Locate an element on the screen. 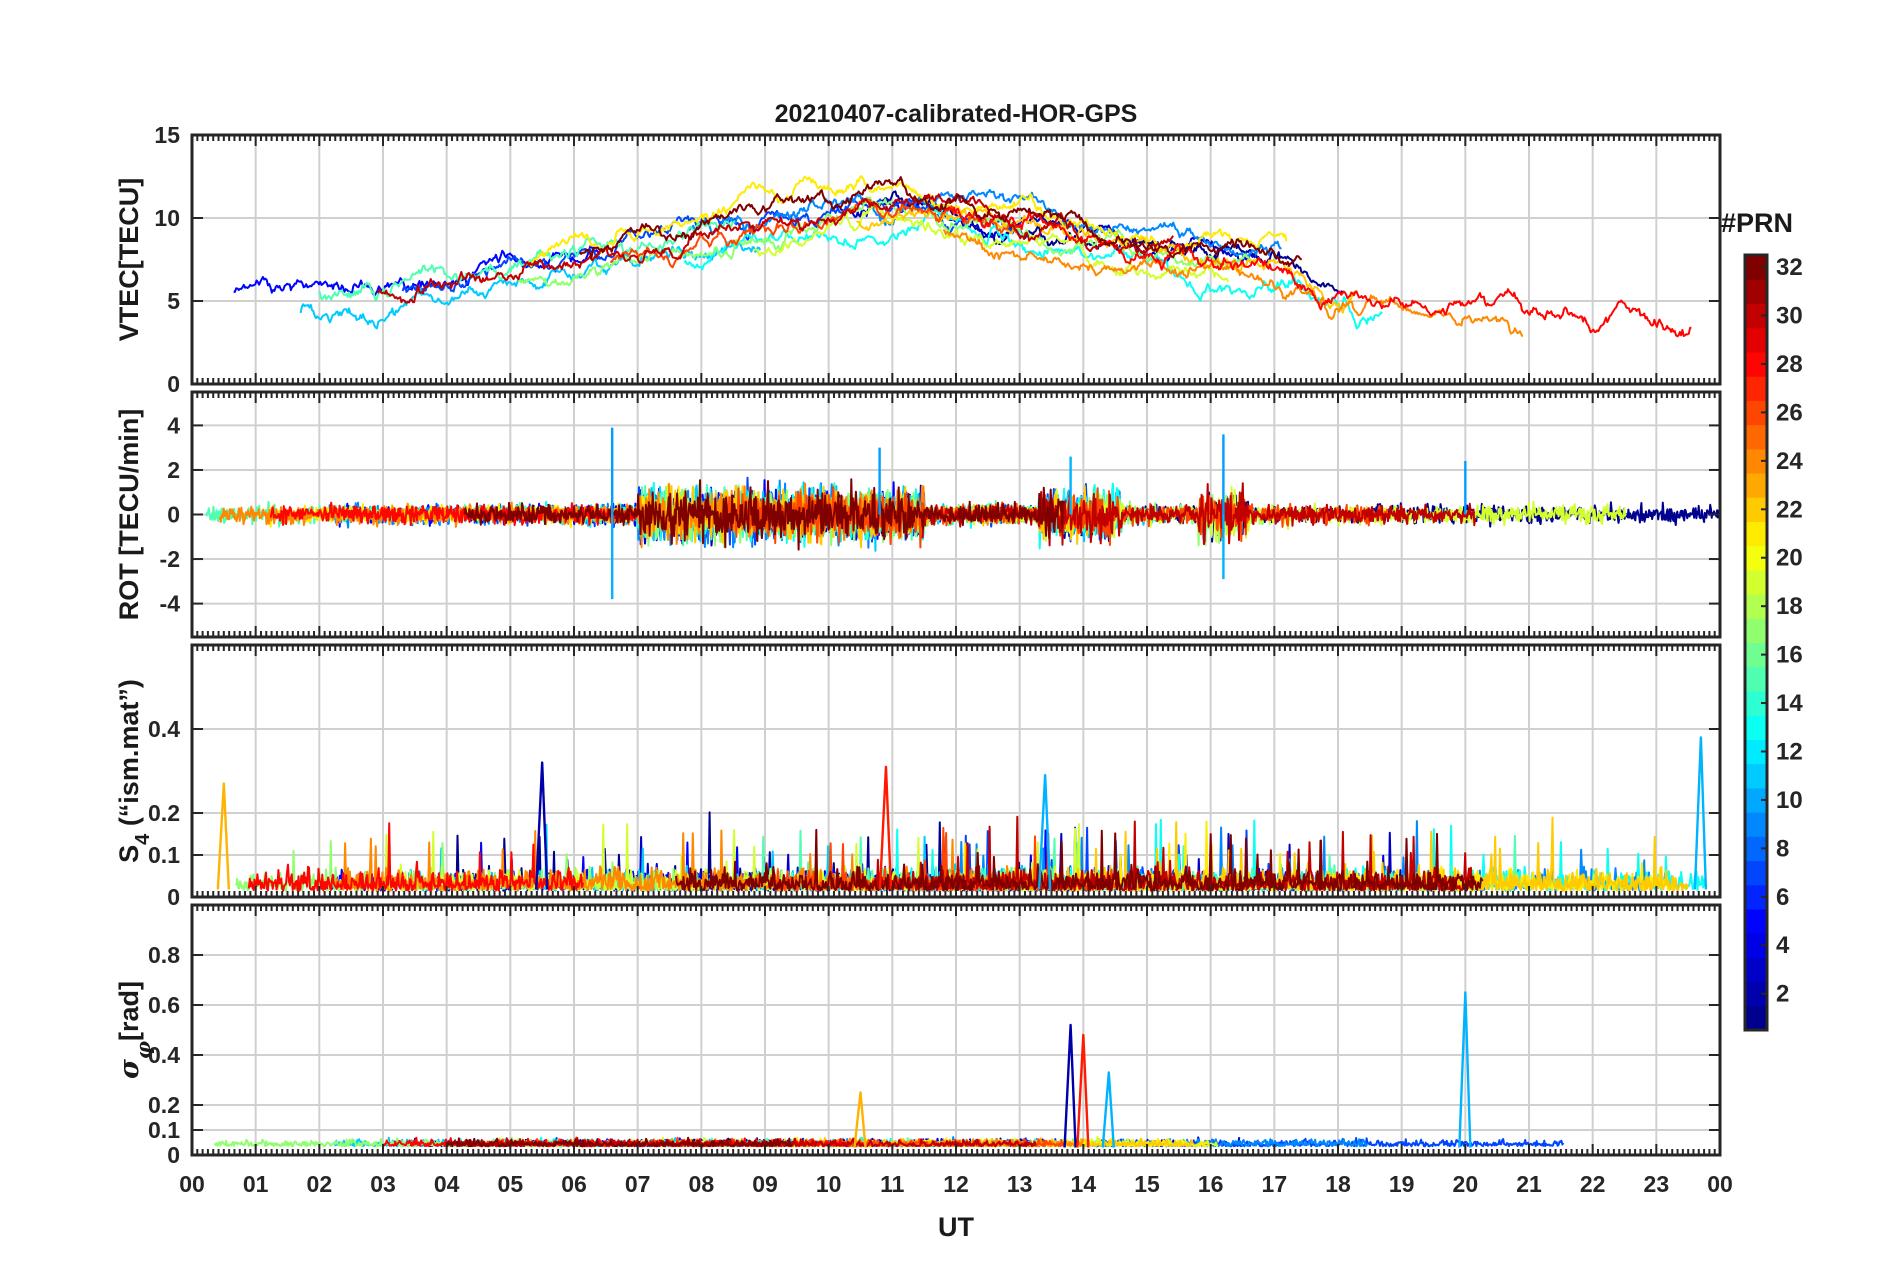 This screenshot has height=1272, width=1902. colorbar-tick-label: 16 is located at coordinates (1789, 655).